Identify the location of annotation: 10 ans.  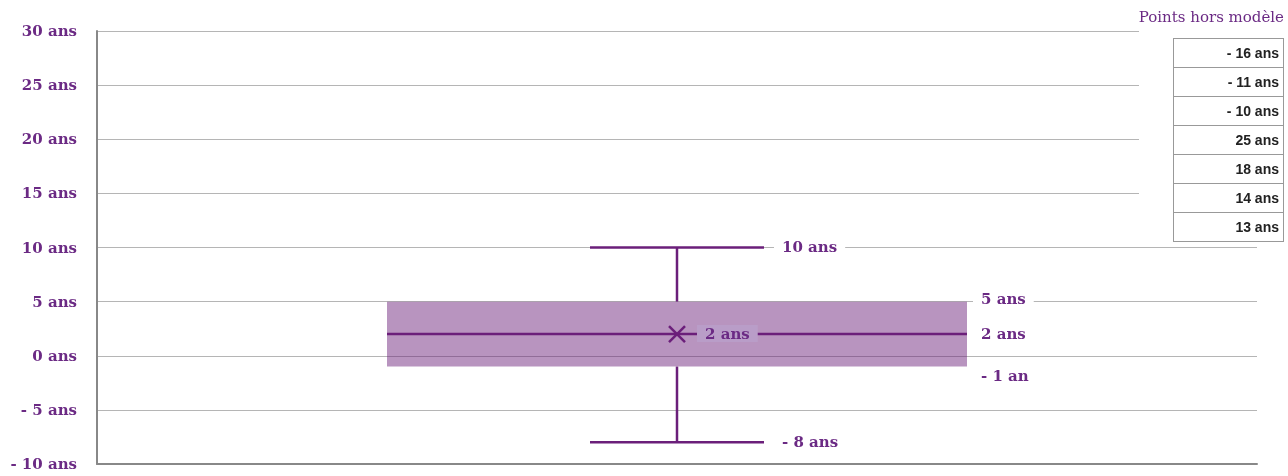
(810, 247).